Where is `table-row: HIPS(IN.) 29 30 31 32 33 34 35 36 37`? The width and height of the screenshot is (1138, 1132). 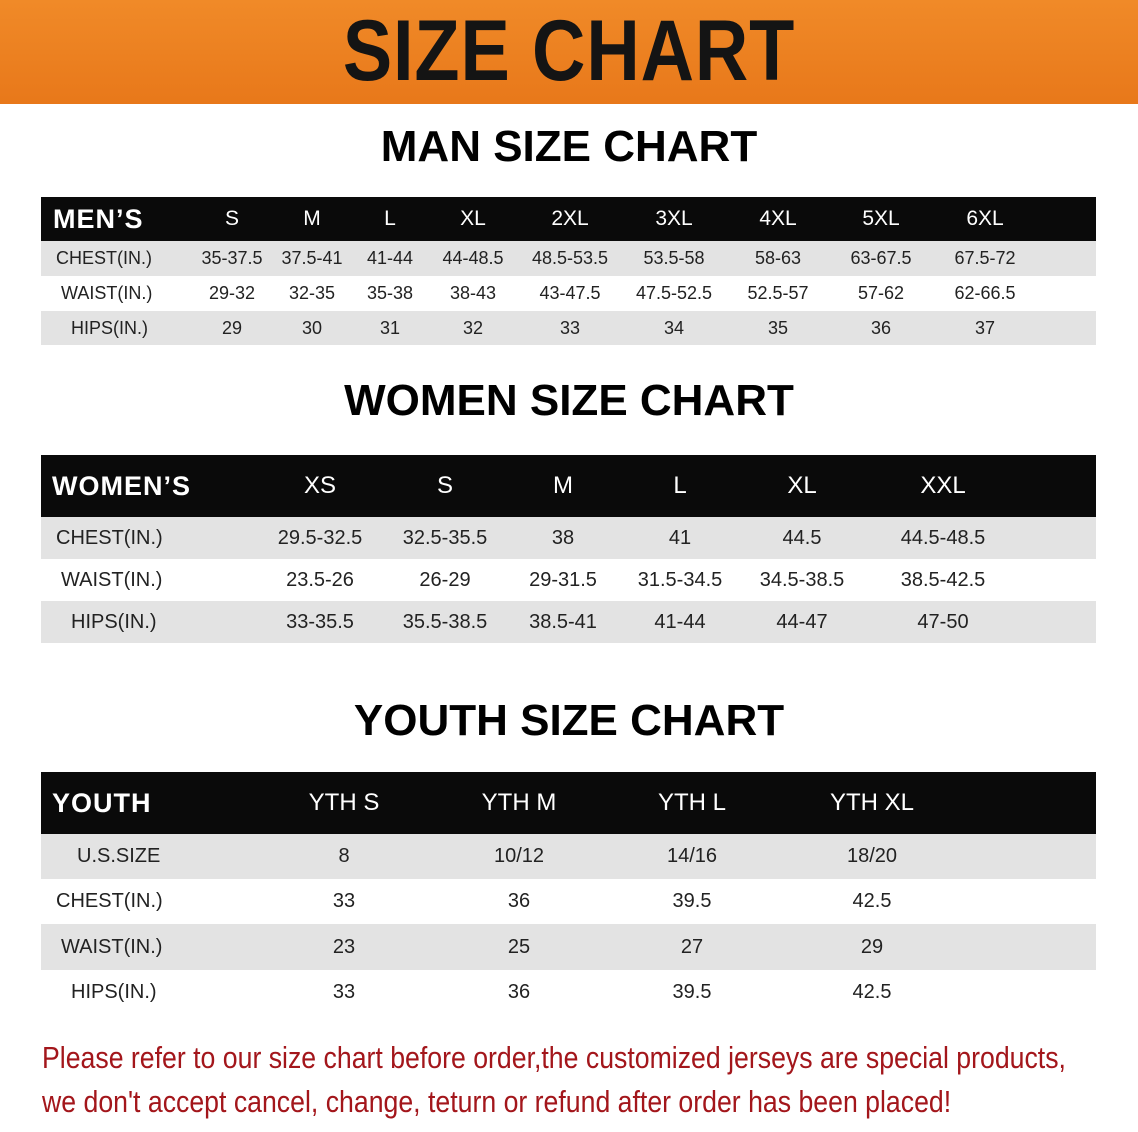 table-row: HIPS(IN.) 29 30 31 32 33 34 35 36 37 is located at coordinates (568, 328).